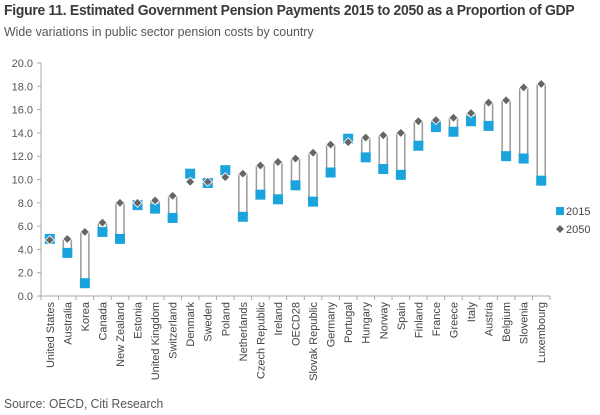  Describe the element at coordinates (22, 87) in the screenshot. I see `y-tick-label: 18.0` at that location.